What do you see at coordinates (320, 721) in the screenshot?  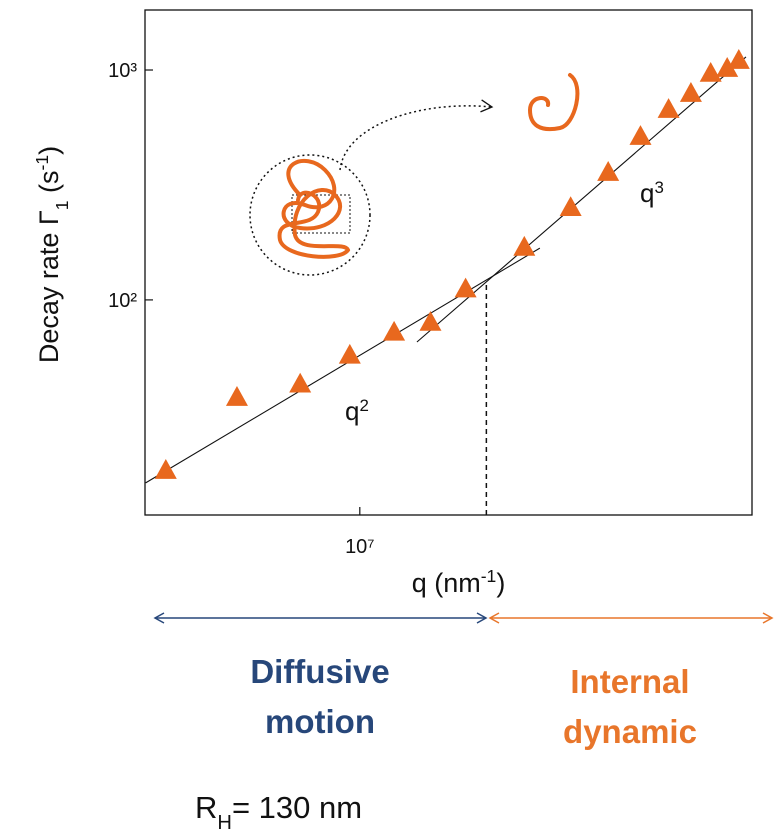 I see `region-label: motion` at bounding box center [320, 721].